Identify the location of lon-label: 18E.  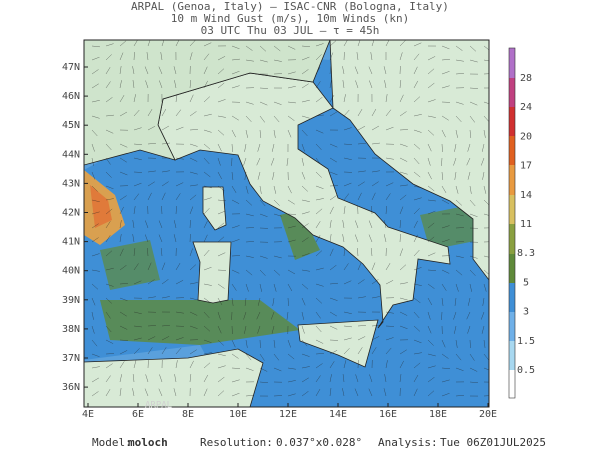
(438, 414).